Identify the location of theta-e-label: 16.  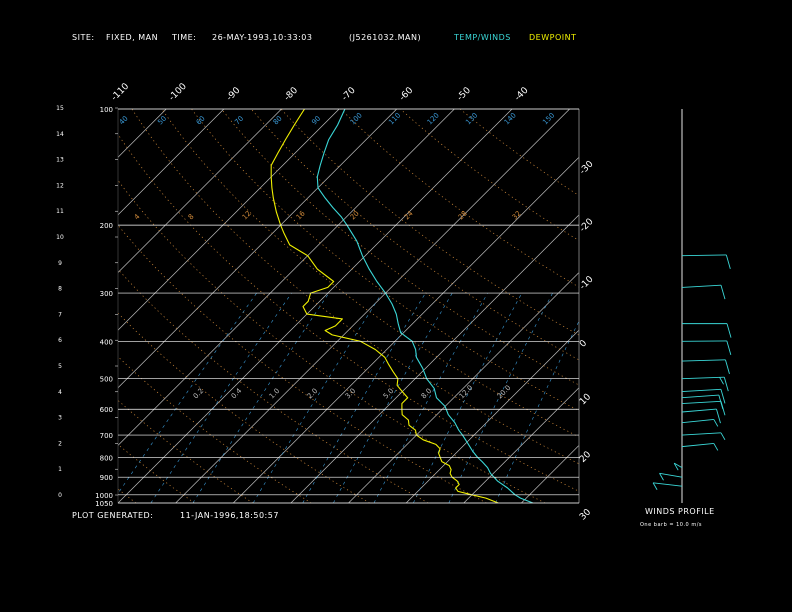
(301, 215).